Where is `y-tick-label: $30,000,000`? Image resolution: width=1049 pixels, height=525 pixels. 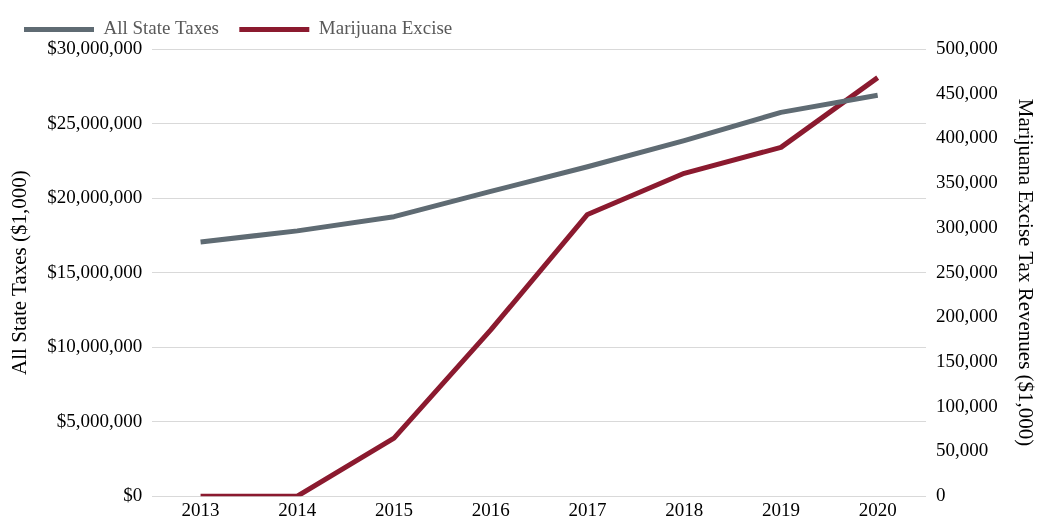 y-tick-label: $30,000,000 is located at coordinates (95, 47).